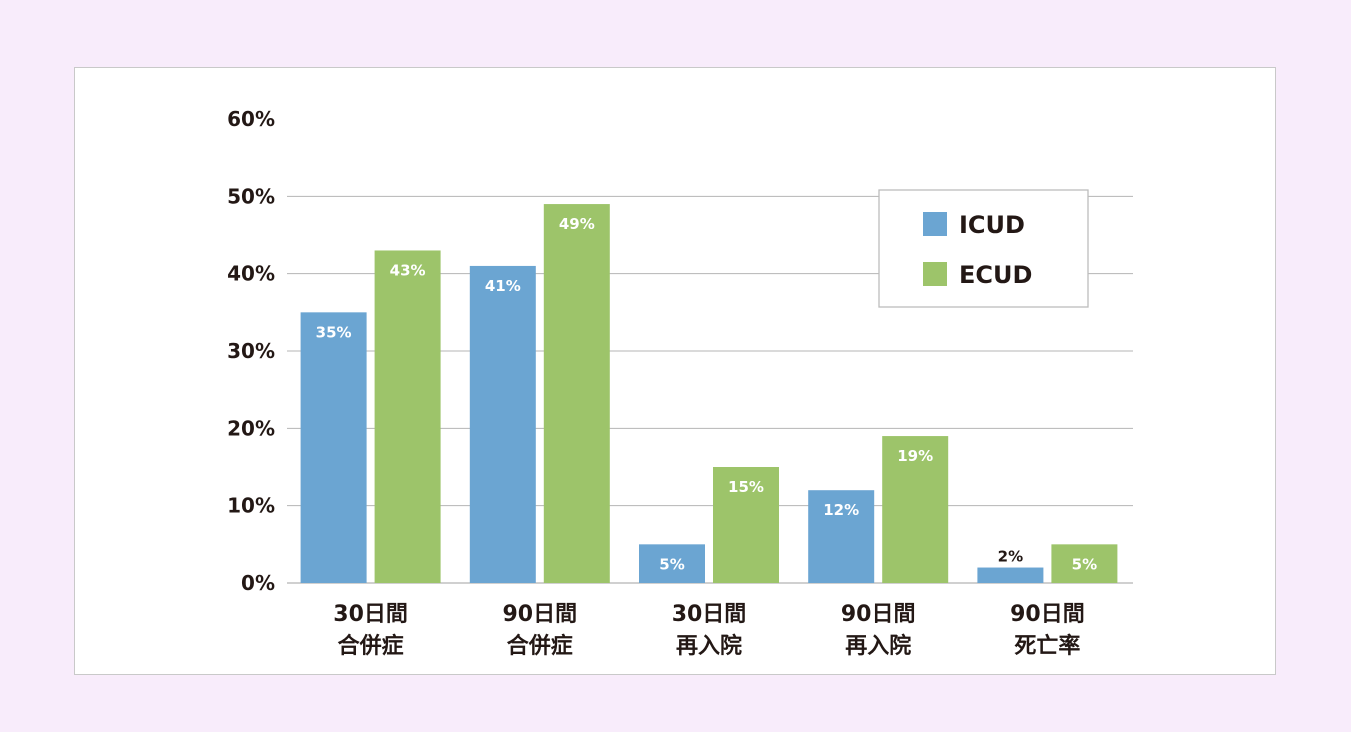 This screenshot has height=732, width=1351. What do you see at coordinates (251, 196) in the screenshot?
I see `y-tick-label: 50%` at bounding box center [251, 196].